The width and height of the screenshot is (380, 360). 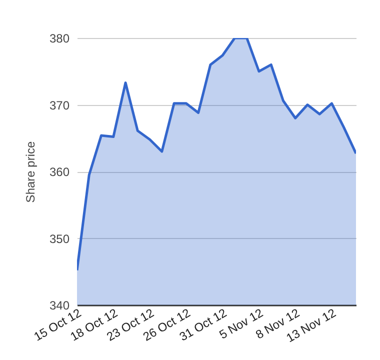 What do you see at coordinates (59, 172) in the screenshot?
I see `y-tick-label: 360` at bounding box center [59, 172].